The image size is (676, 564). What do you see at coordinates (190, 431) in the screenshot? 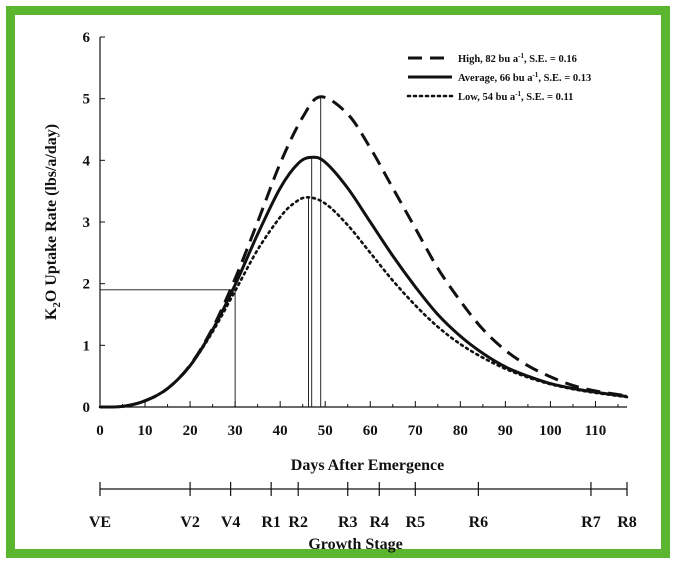
I see `x-tick-label: 20` at bounding box center [190, 431].